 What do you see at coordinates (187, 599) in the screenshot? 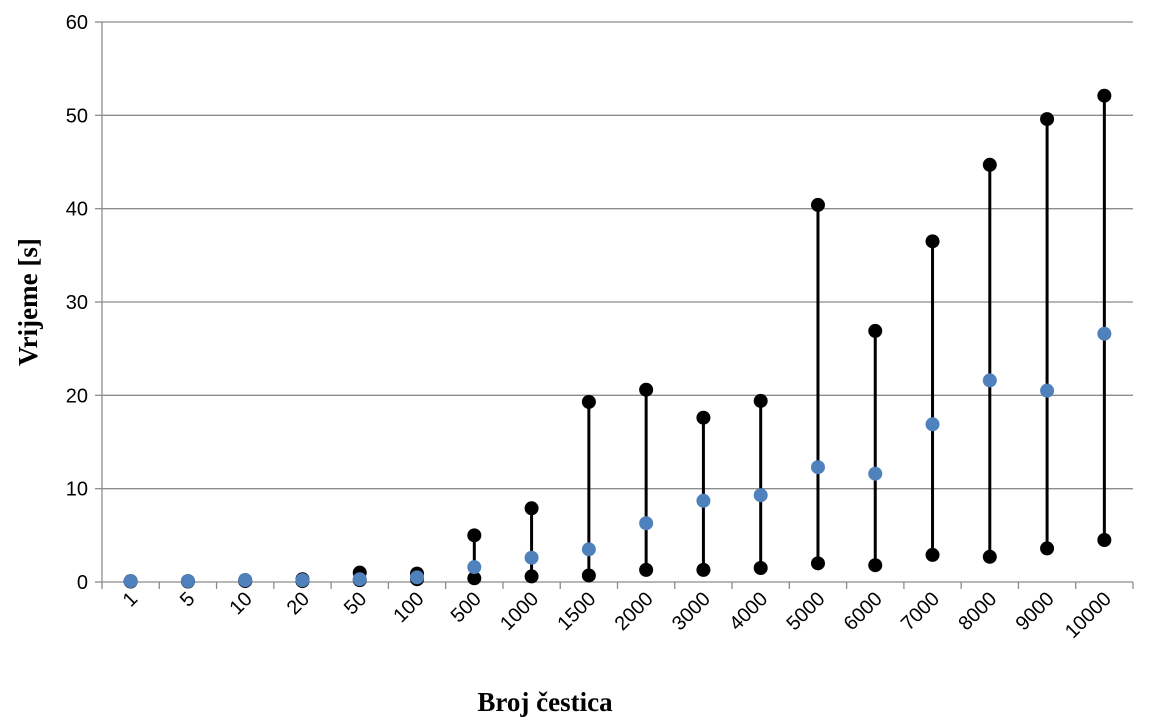
I see `x-tick-label: 5` at bounding box center [187, 599].